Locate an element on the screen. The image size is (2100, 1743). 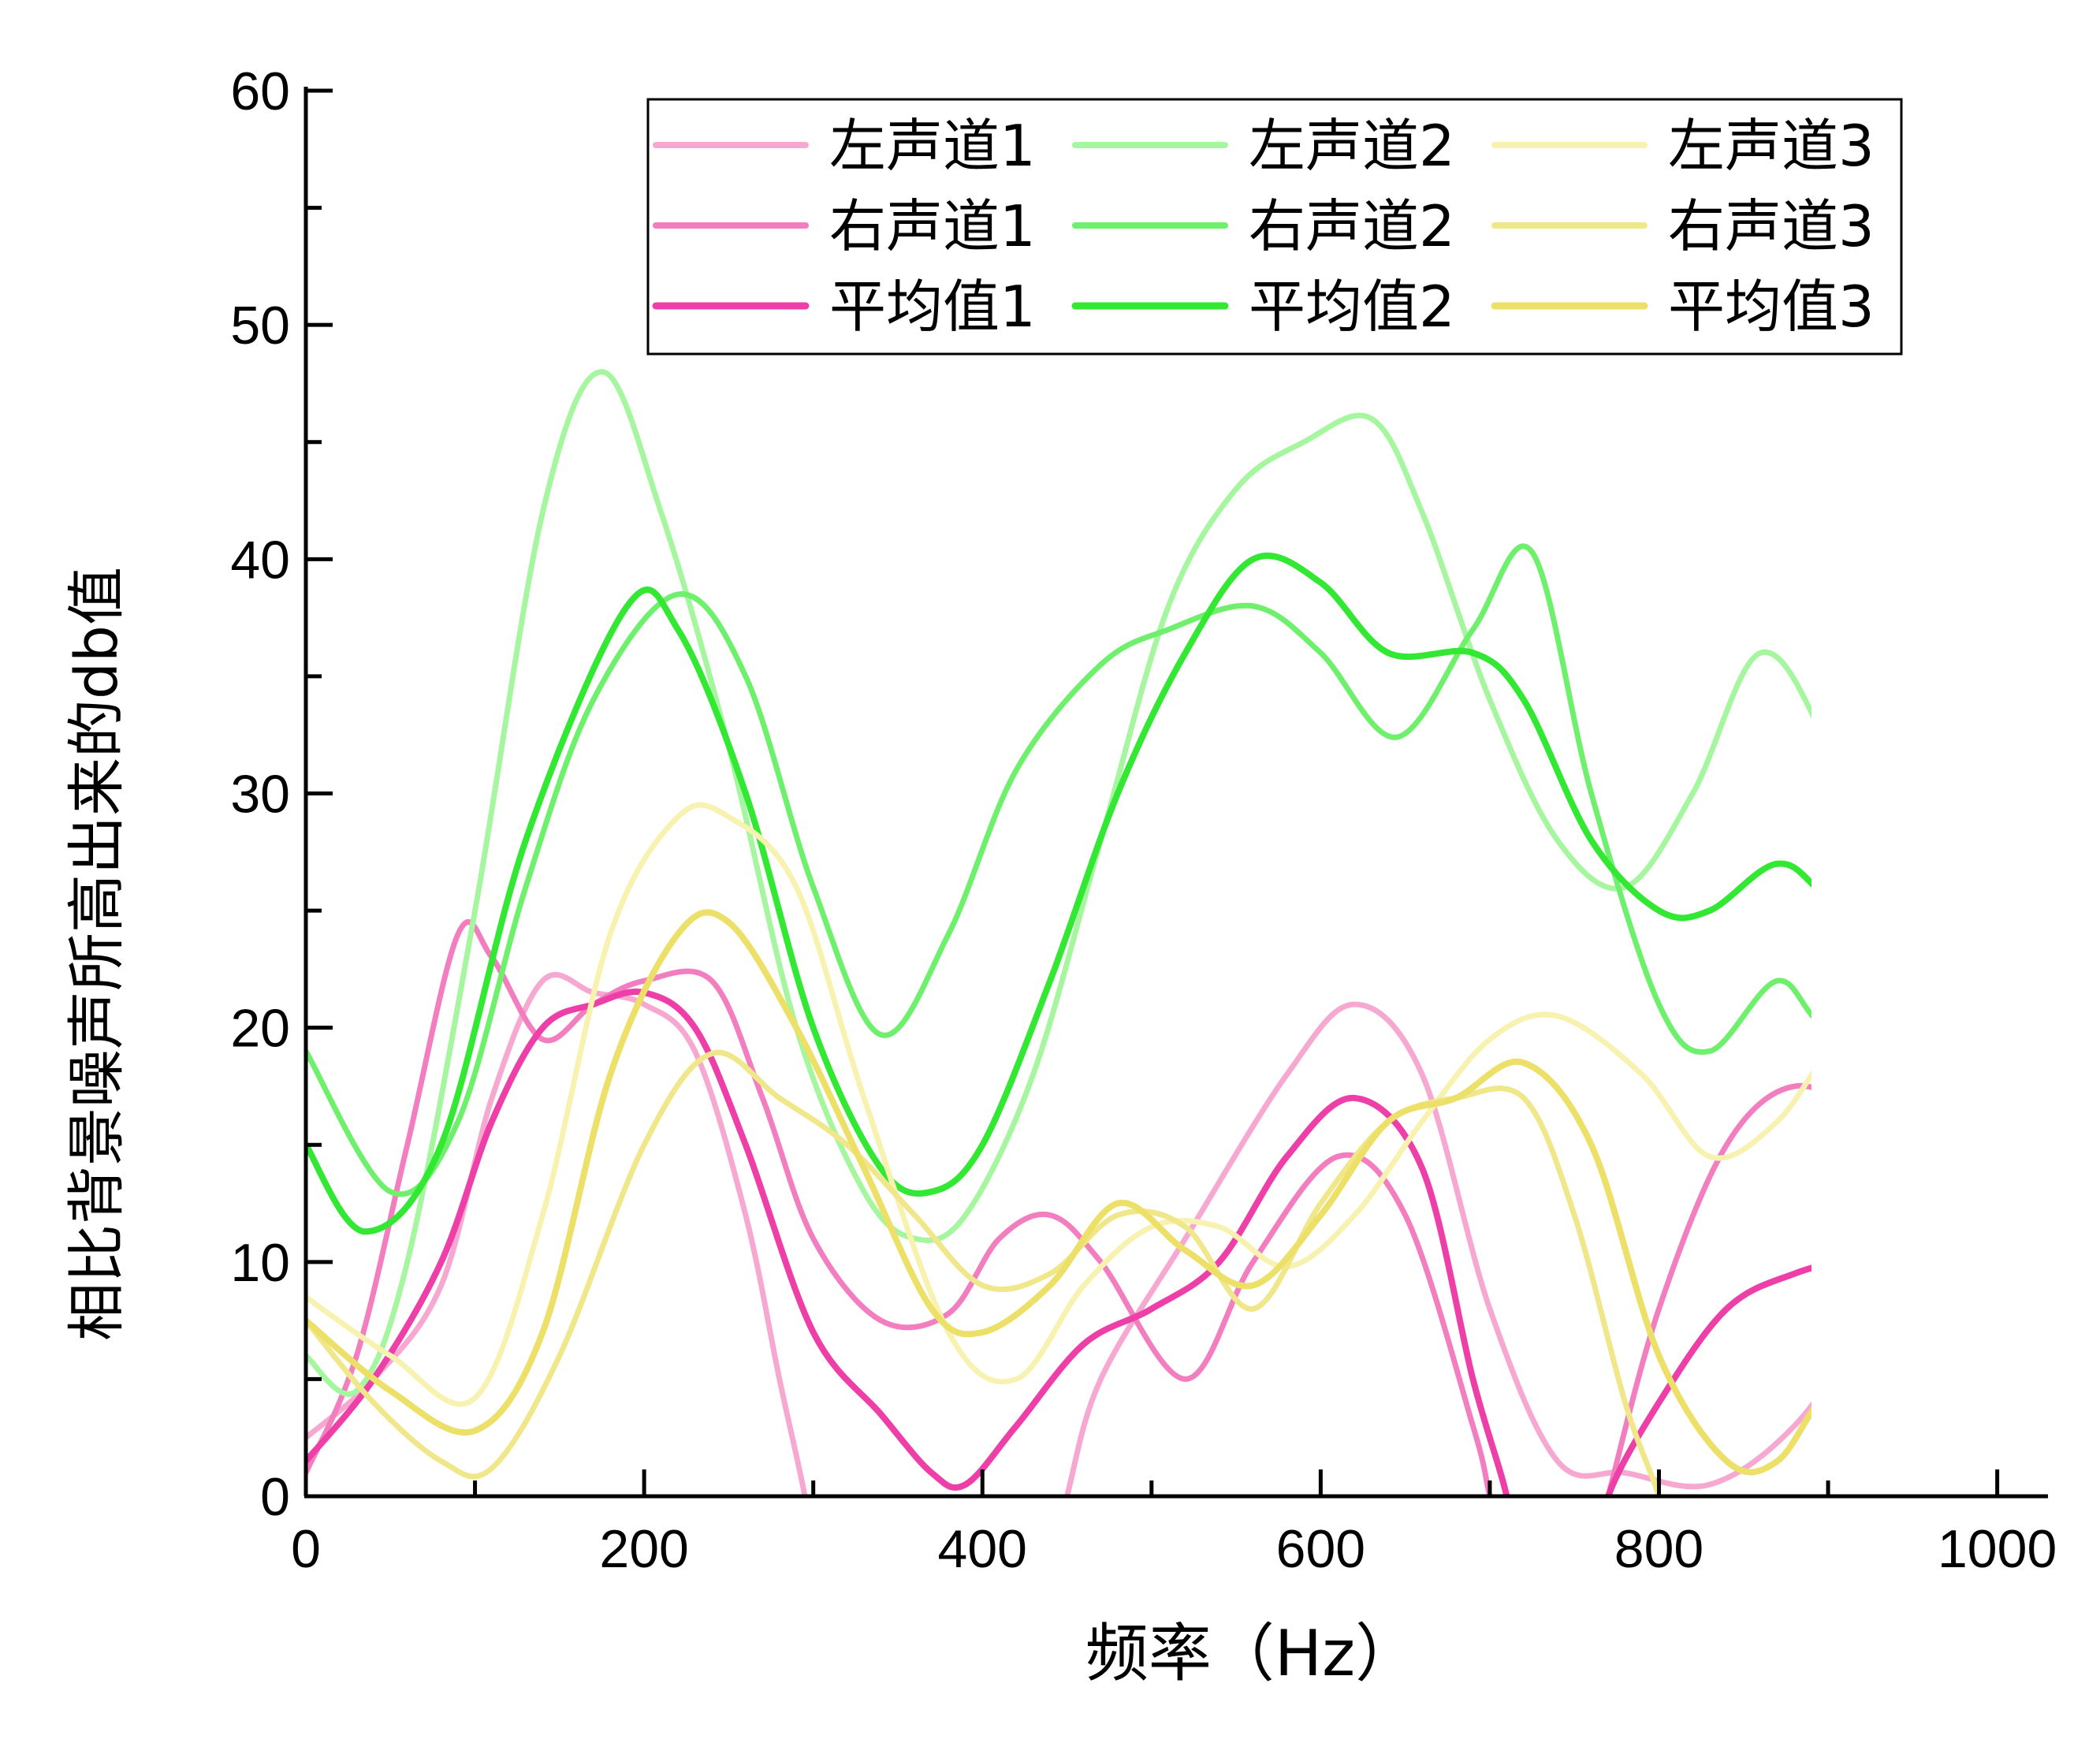
y-tick-label: 10 is located at coordinates (260, 1263).